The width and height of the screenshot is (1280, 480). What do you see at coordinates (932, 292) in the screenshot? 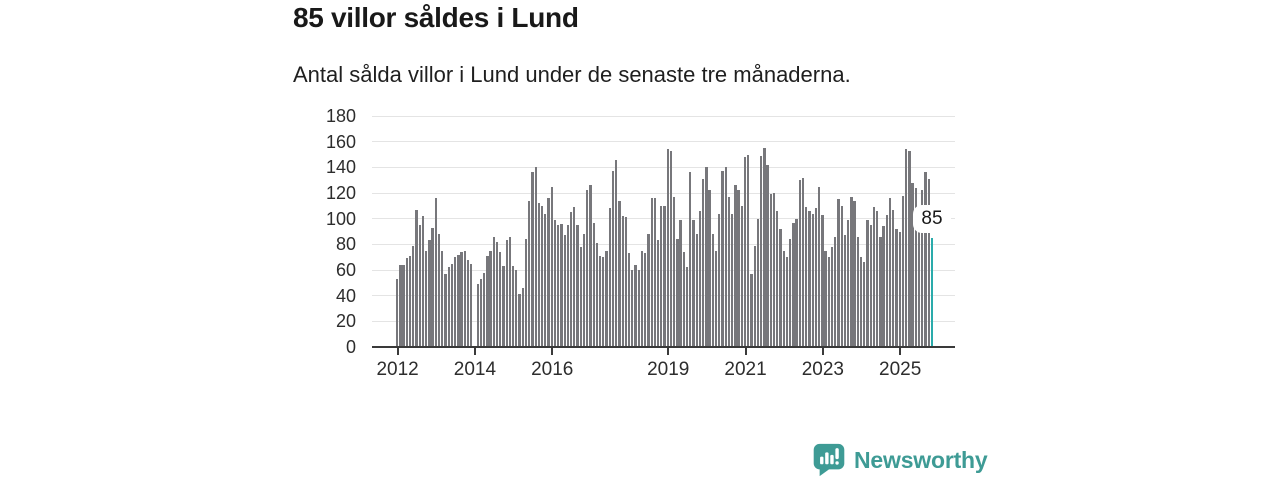
I see `highlighted-bar` at bounding box center [932, 292].